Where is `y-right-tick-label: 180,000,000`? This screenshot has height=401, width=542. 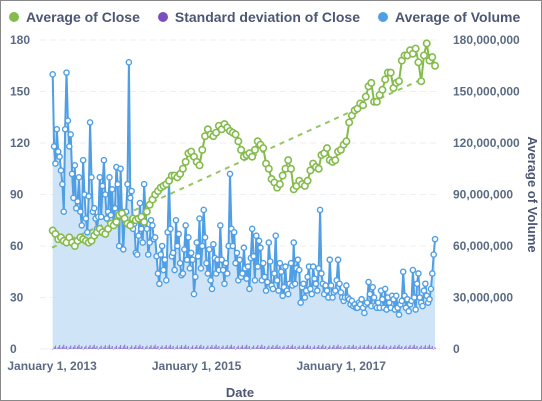
y-right-tick-label: 180,000,000 is located at coordinates (486, 40).